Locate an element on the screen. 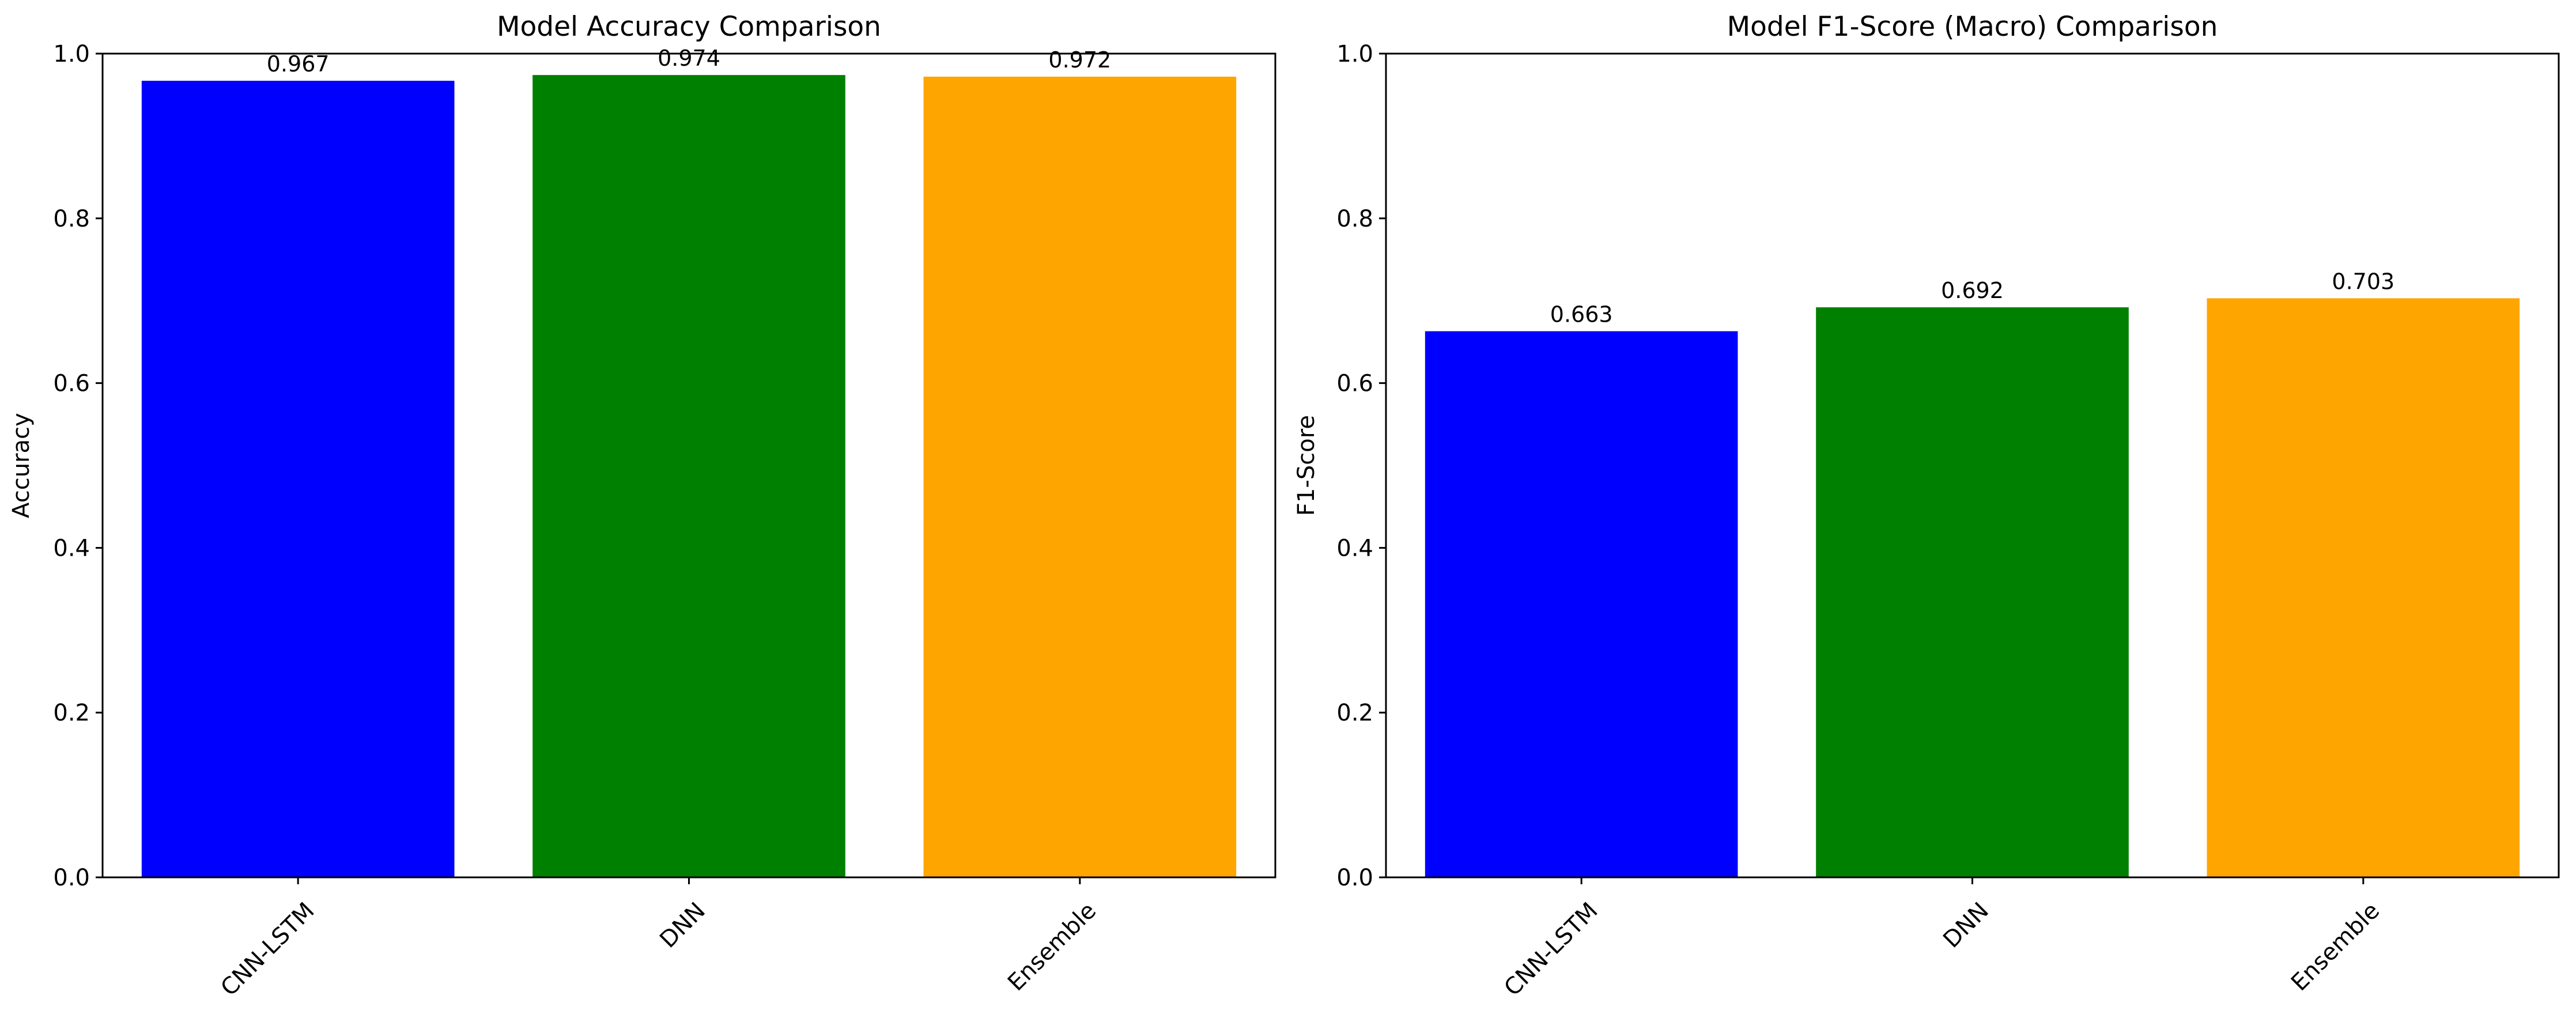 This screenshot has height=1018, width=2576. y-tick-label-accuracy-3: 0.6 is located at coordinates (71, 384).